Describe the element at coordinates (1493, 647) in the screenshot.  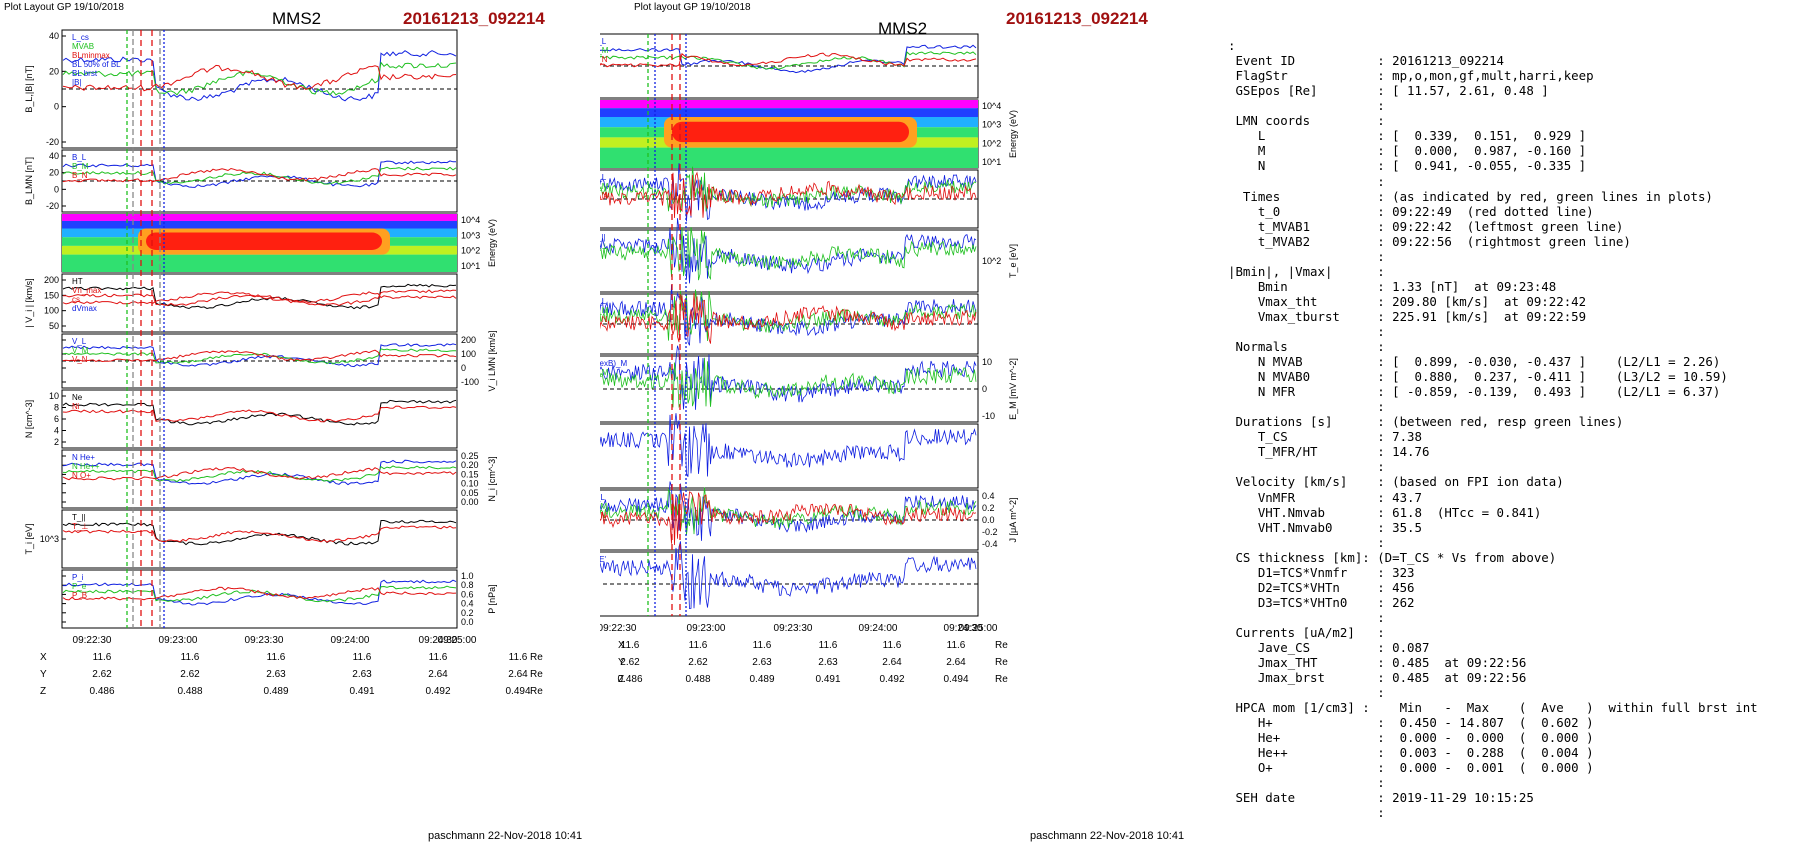
I see `info-line: Jave_CS : 0.087` at that location.